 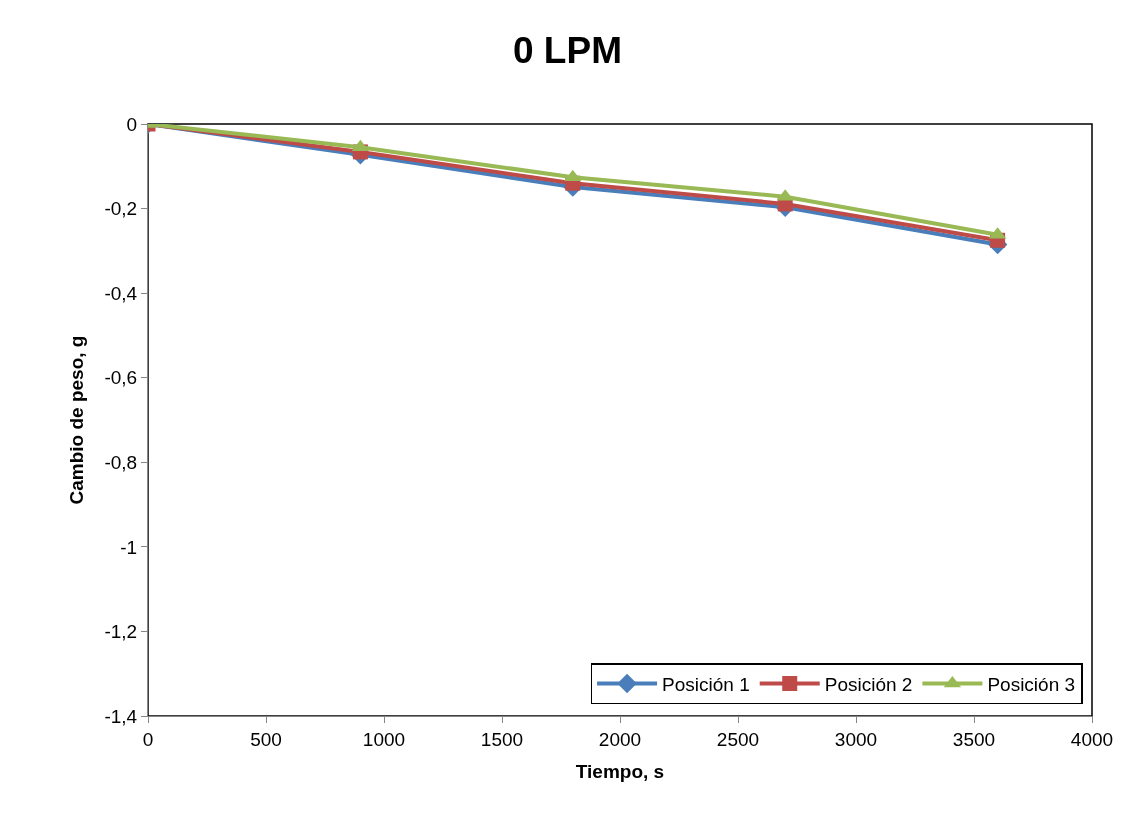 What do you see at coordinates (567, 51) in the screenshot?
I see `chart-title: 0 LPM` at bounding box center [567, 51].